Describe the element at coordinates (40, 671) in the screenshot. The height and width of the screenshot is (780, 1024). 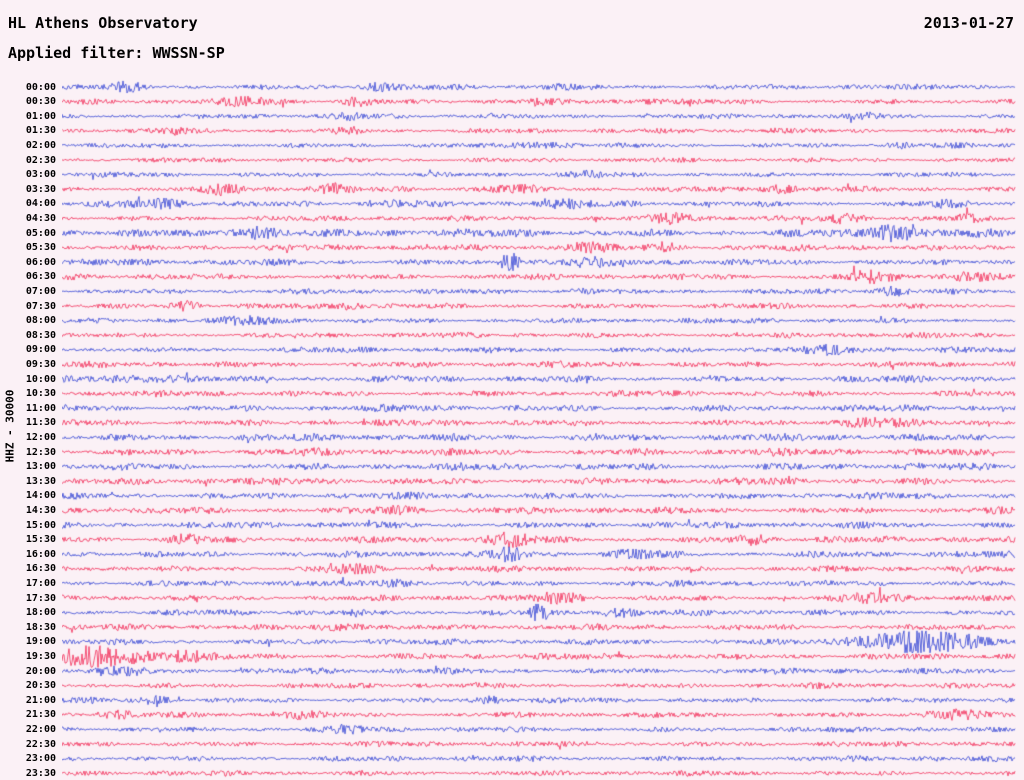
I see `time-label: 20:00` at that location.